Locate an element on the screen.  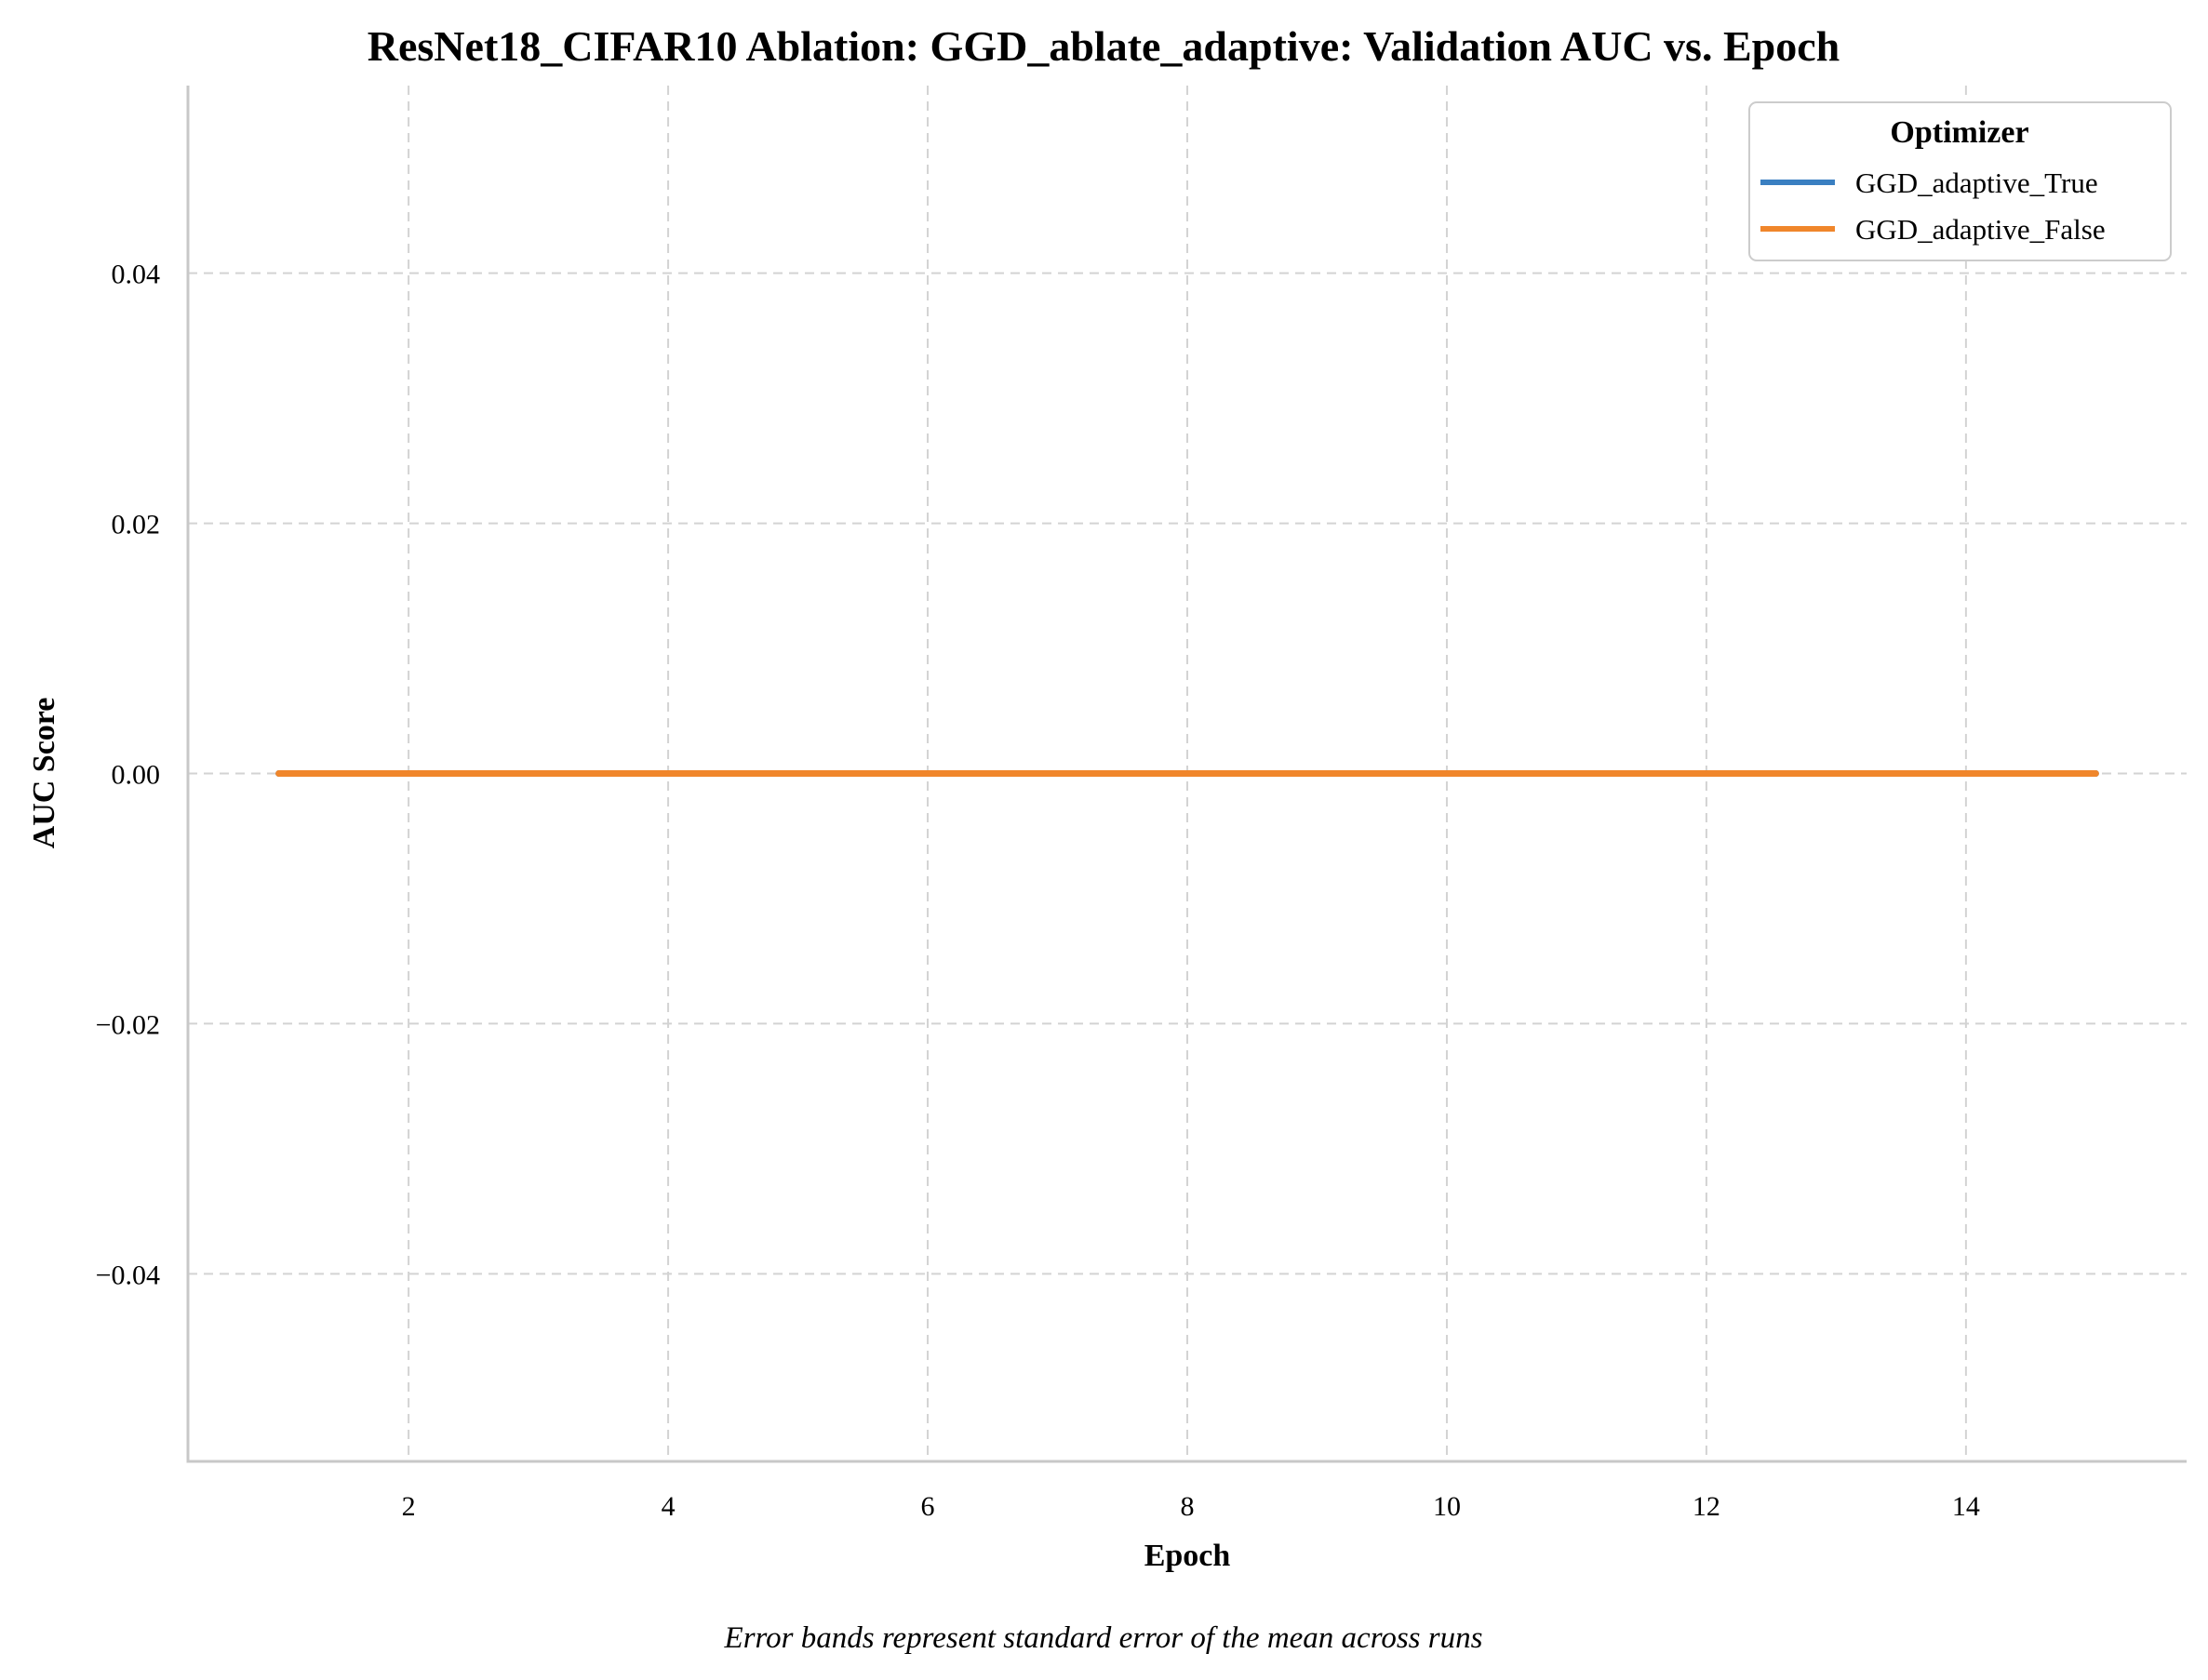
y-tick-label: −0.04 is located at coordinates (128, 1275).